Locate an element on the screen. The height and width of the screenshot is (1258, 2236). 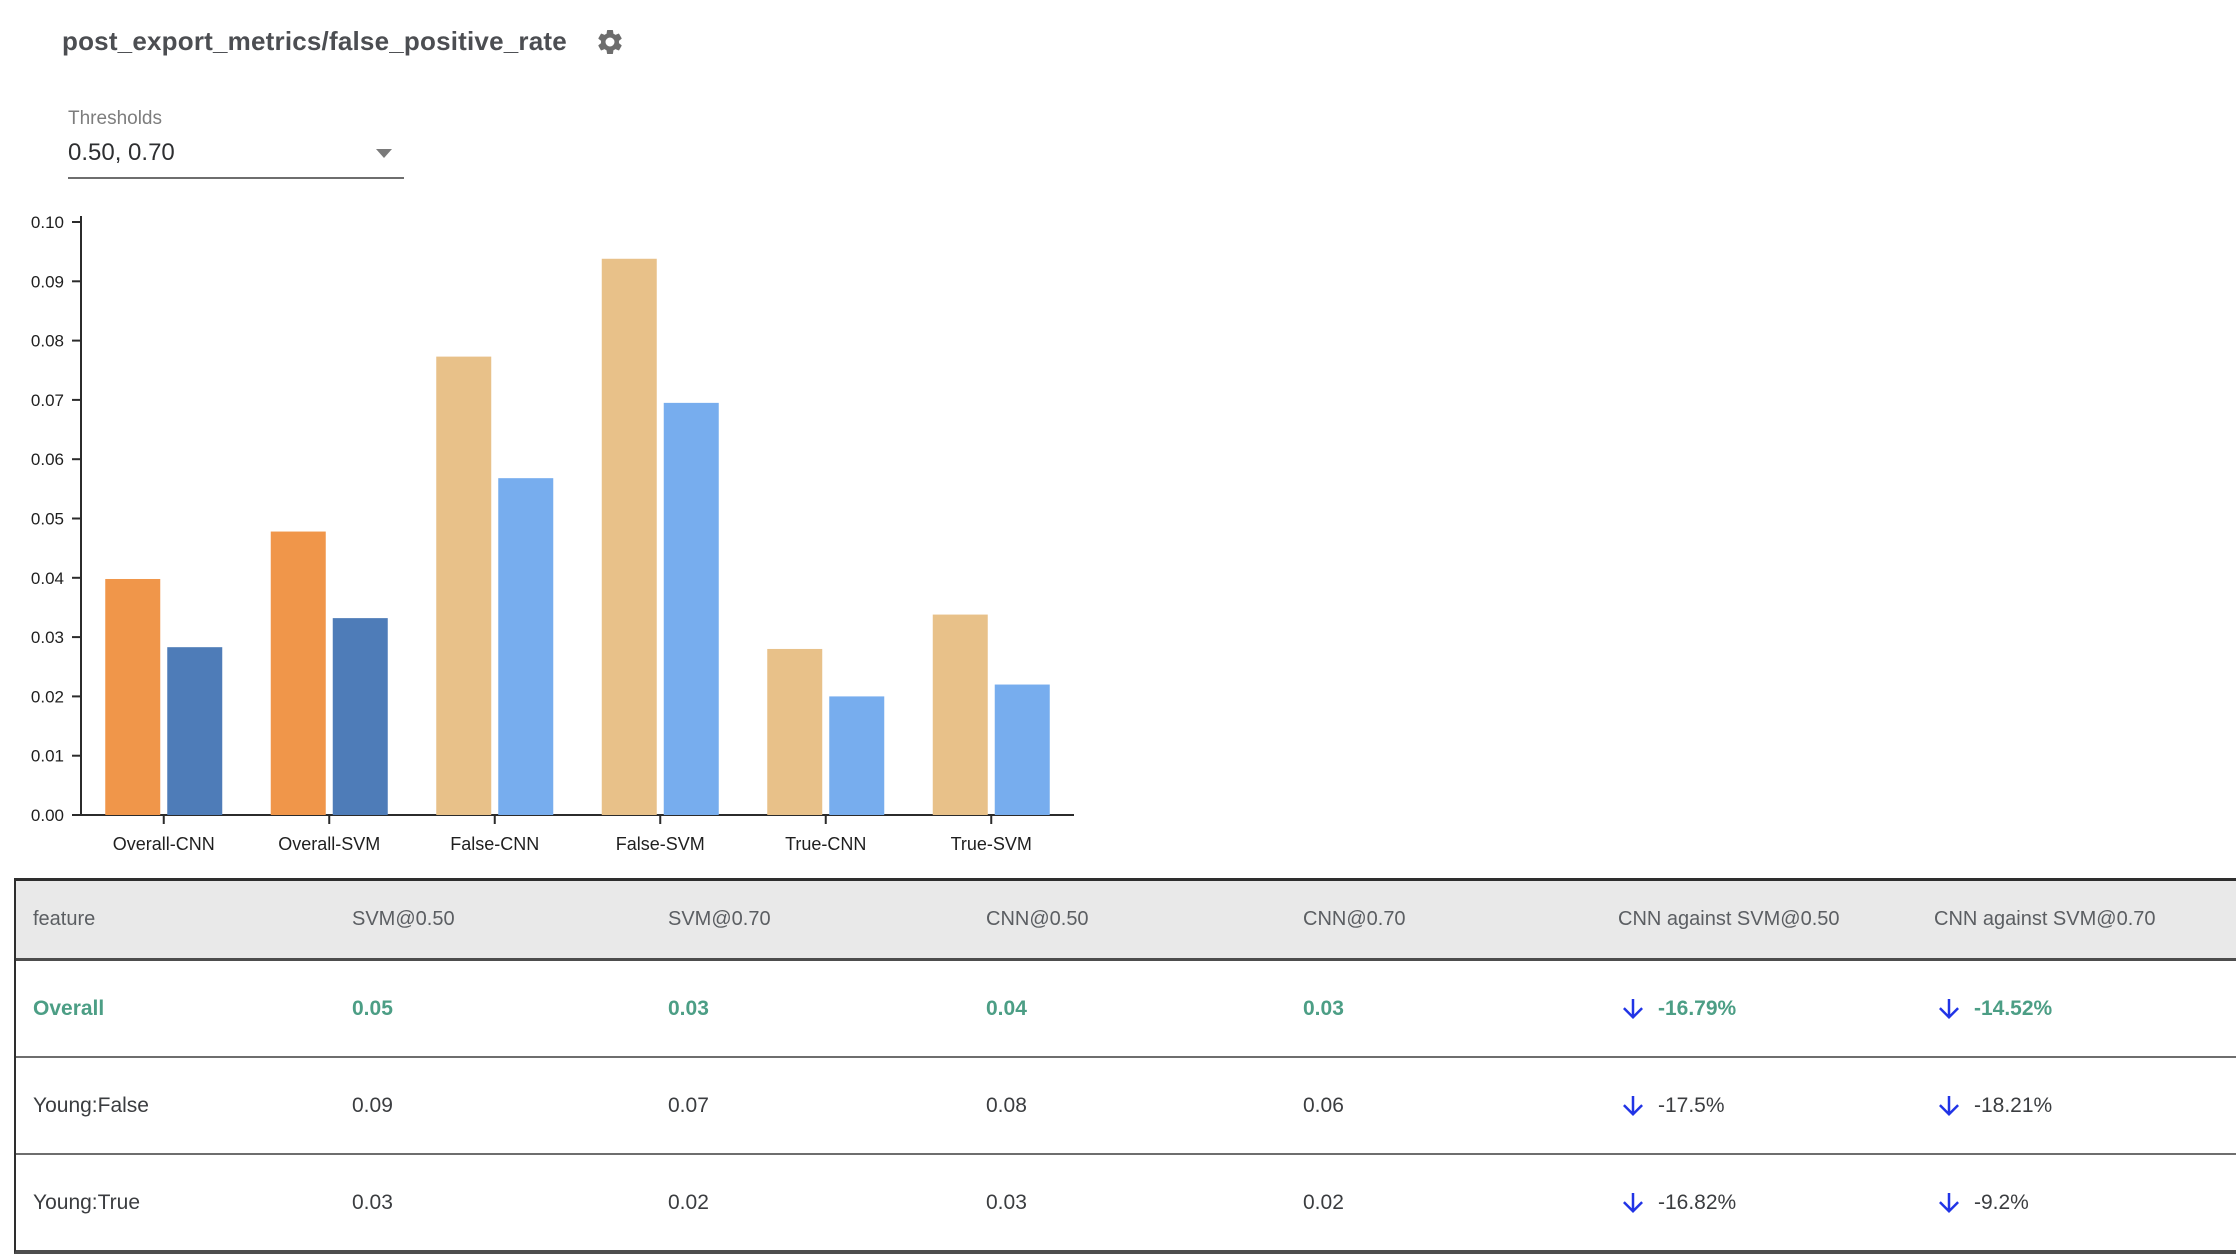
y-axis-tick-label: 0.09 is located at coordinates (47, 281).